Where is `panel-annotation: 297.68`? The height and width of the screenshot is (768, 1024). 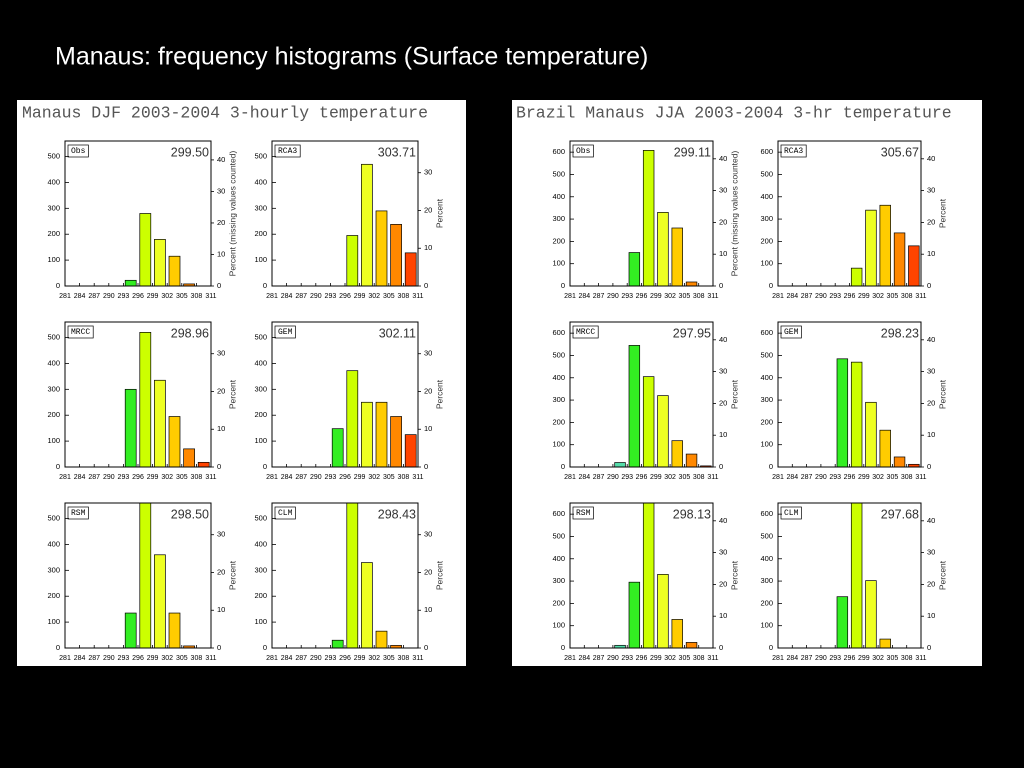
panel-annotation: 297.68 is located at coordinates (900, 514).